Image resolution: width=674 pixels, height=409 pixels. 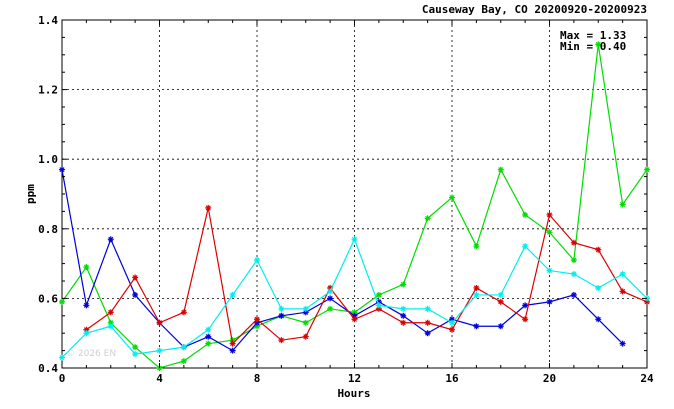 What do you see at coordinates (257, 378) in the screenshot?
I see `x-tick-label: 8` at bounding box center [257, 378].